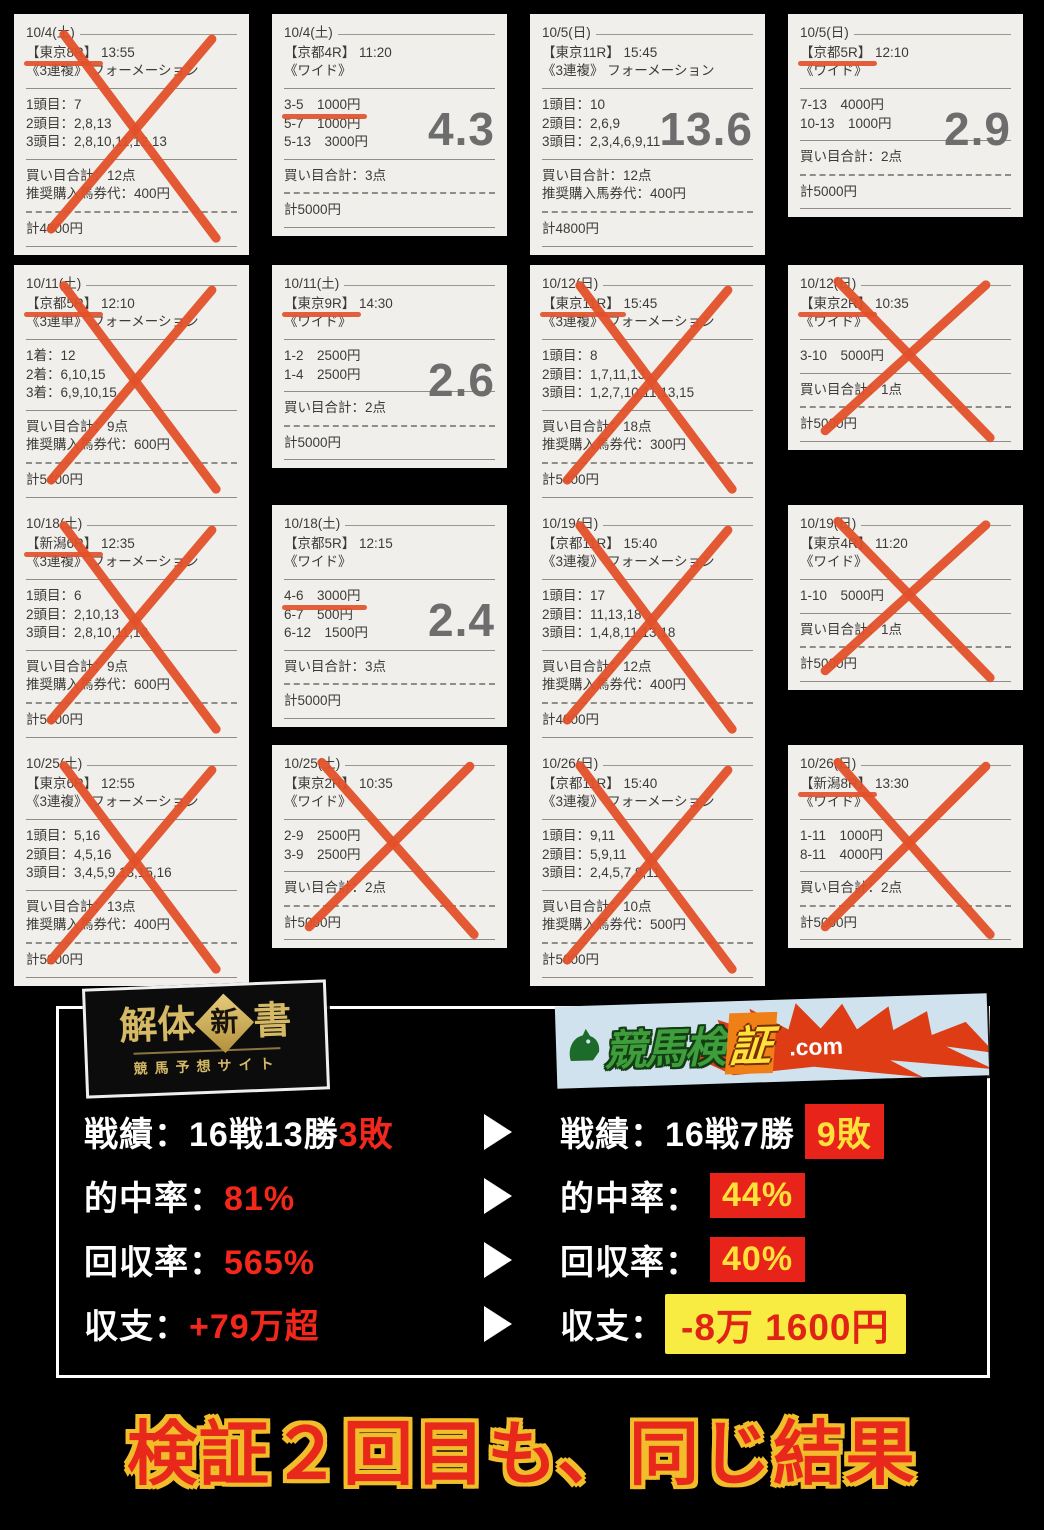 The image size is (1044, 1530). I want to click on race-name: 【東京6R】, so click(62, 783).